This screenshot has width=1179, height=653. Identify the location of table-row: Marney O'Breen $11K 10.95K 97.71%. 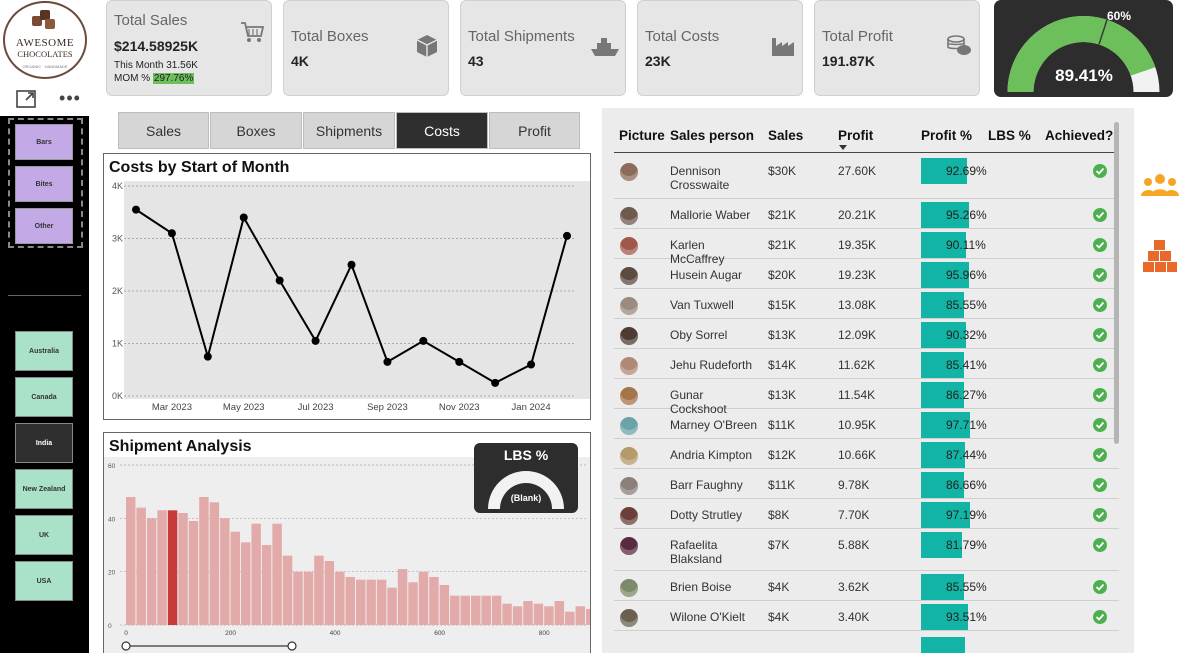
(866, 424).